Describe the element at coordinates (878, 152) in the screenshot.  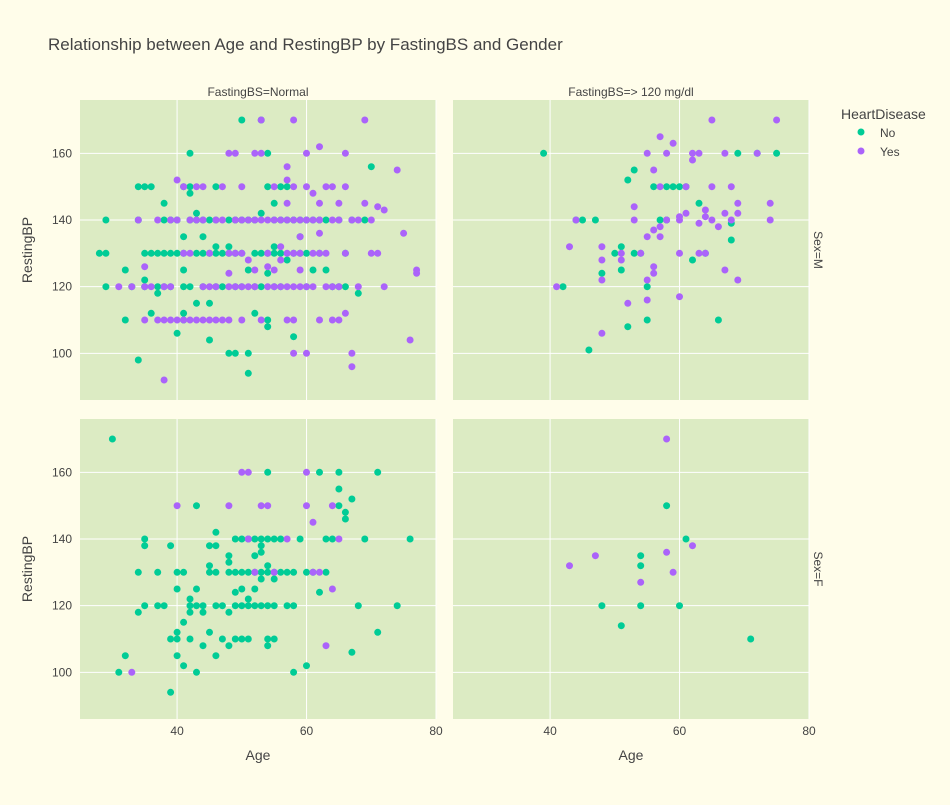
I see `legend-item-yes: Yes` at that location.